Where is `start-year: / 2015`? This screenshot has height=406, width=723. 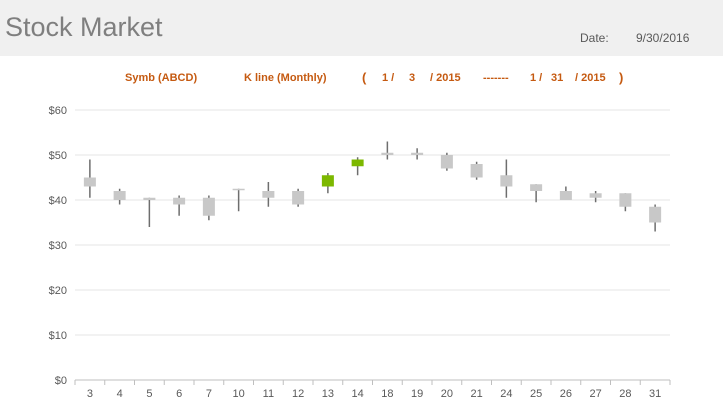
start-year: / 2015 is located at coordinates (445, 78).